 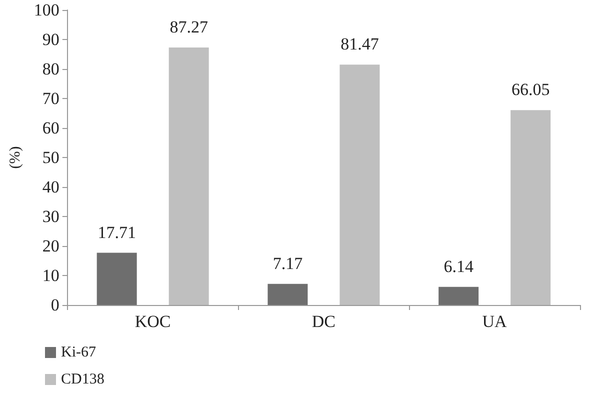 What do you see at coordinates (459, 266) in the screenshot?
I see `data-label: 6.14` at bounding box center [459, 266].